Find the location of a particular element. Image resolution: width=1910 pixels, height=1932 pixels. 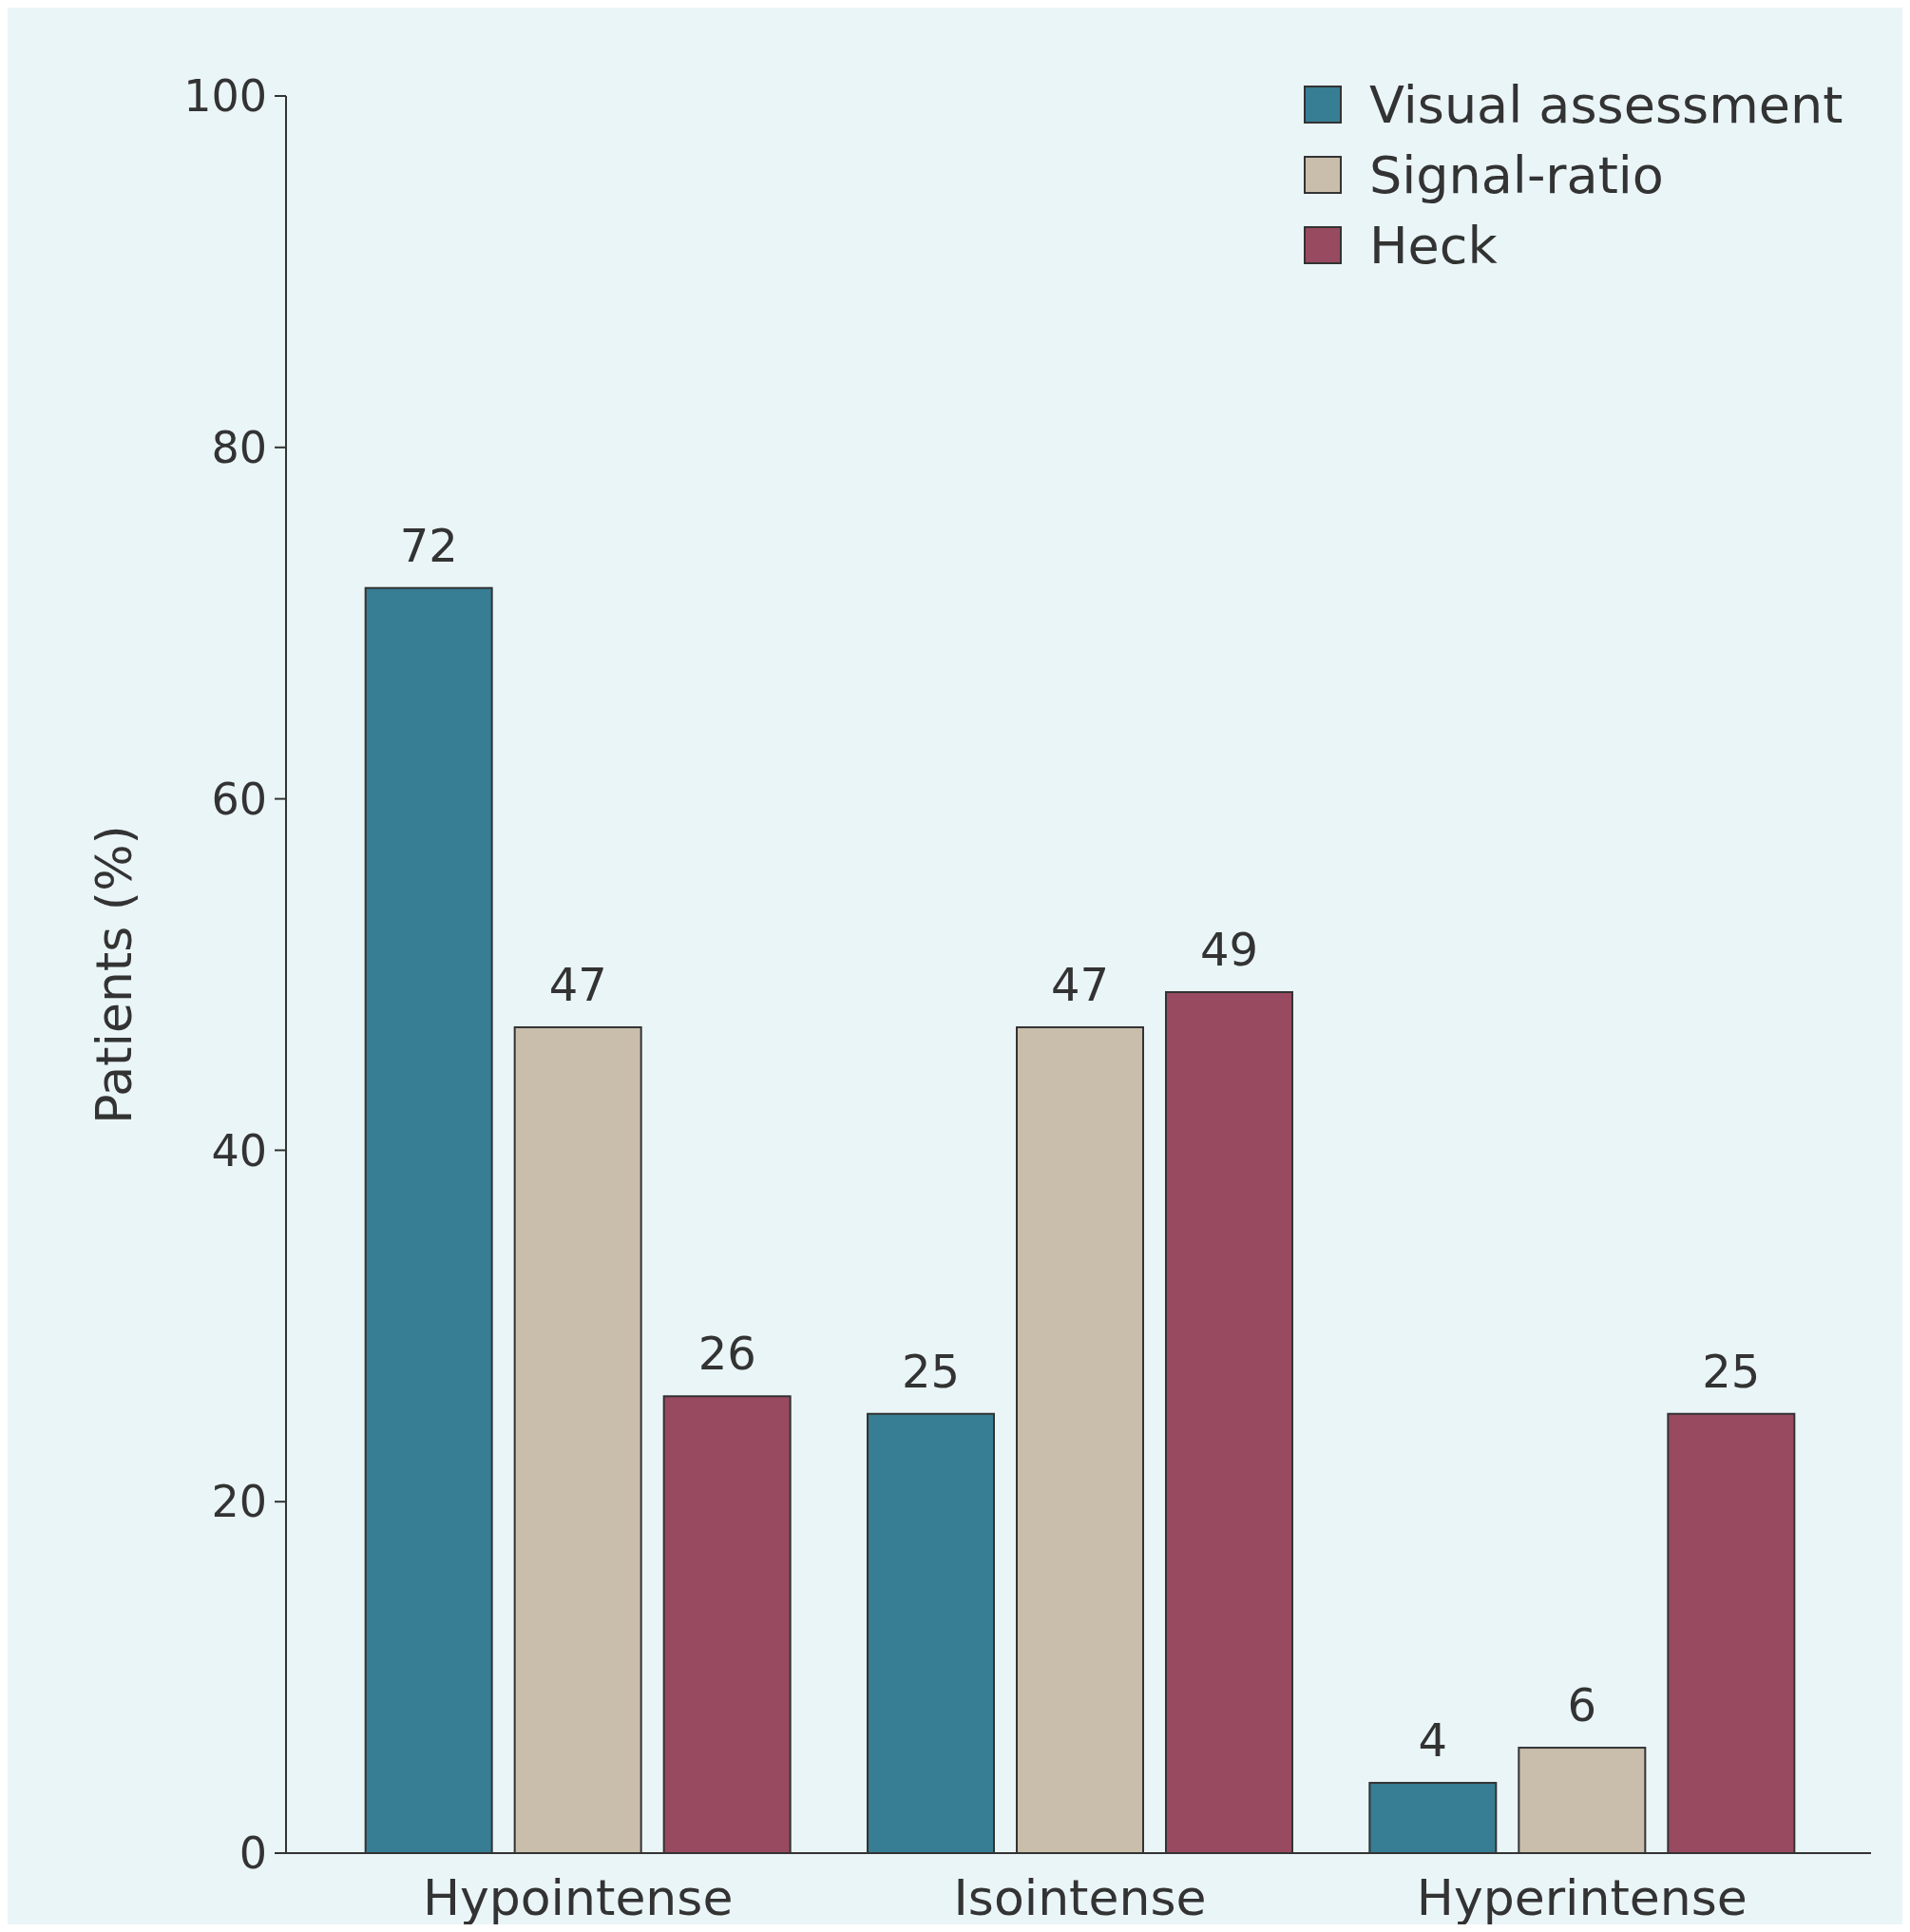

data-label: 49 is located at coordinates (1229, 949).